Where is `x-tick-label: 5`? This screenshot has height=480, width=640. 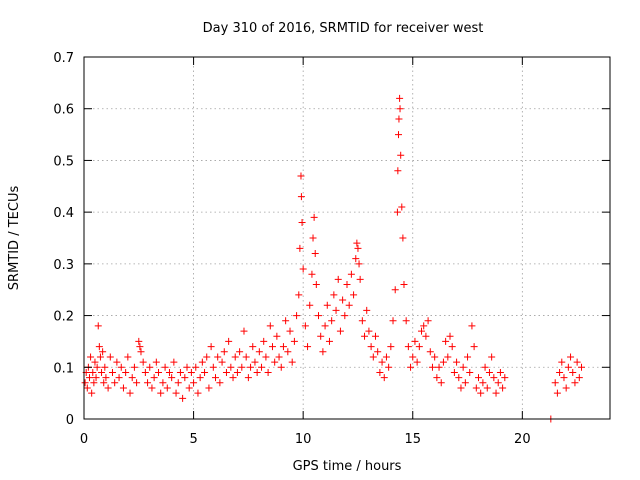
x-tick-label: 5 is located at coordinates (193, 439).